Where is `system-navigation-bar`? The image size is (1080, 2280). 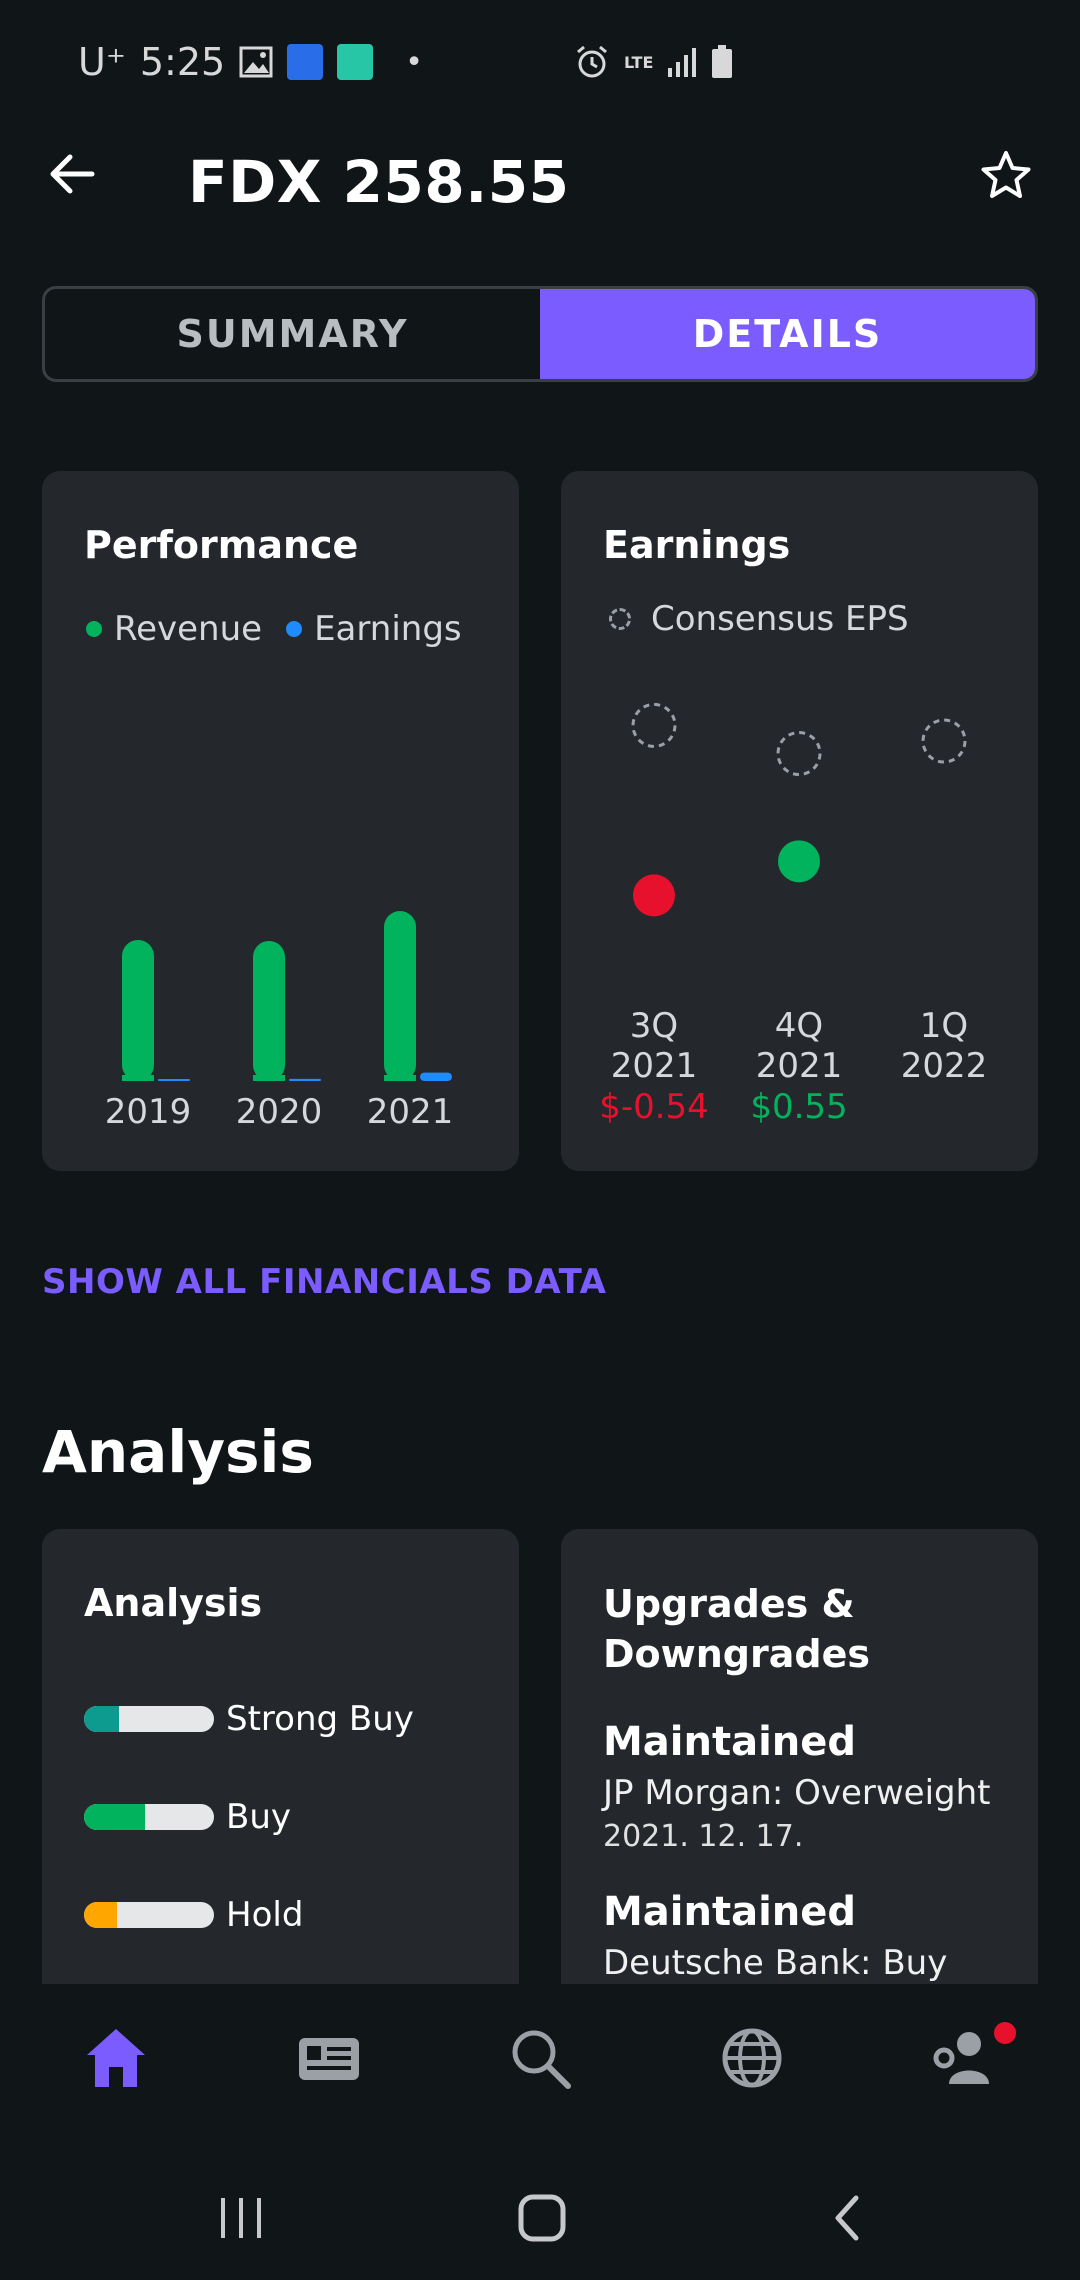 system-navigation-bar is located at coordinates (540, 2218).